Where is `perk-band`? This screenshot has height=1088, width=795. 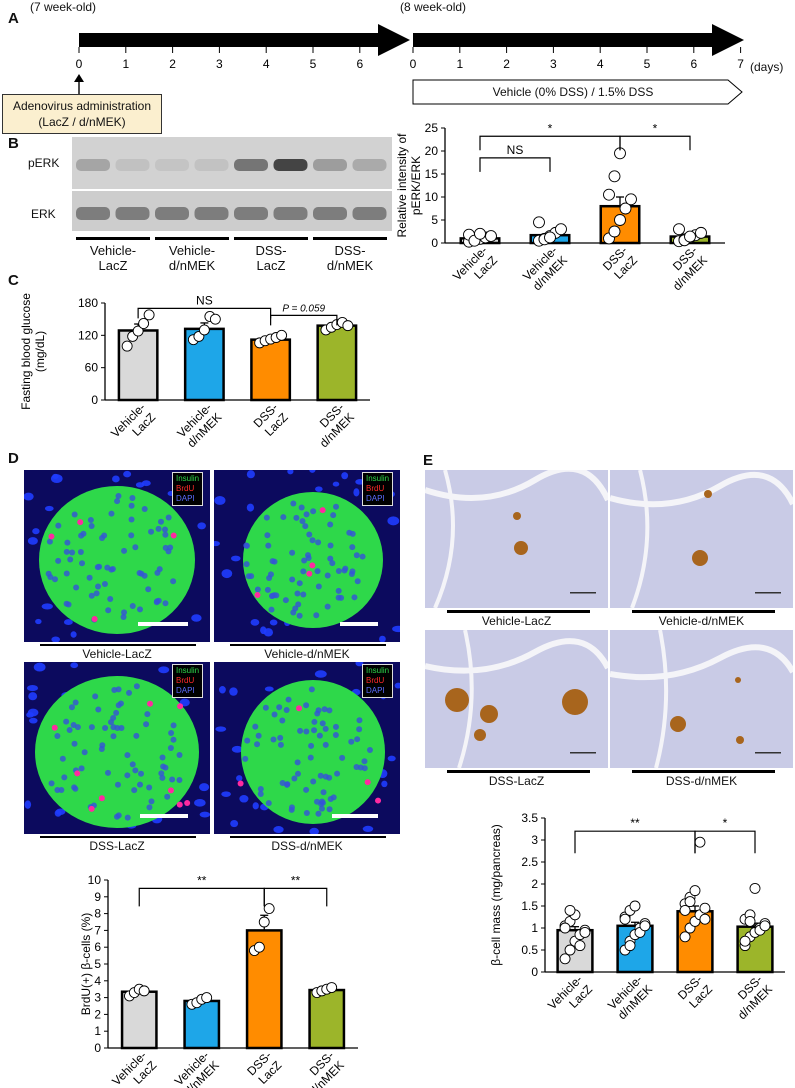 perk-band is located at coordinates (93, 165).